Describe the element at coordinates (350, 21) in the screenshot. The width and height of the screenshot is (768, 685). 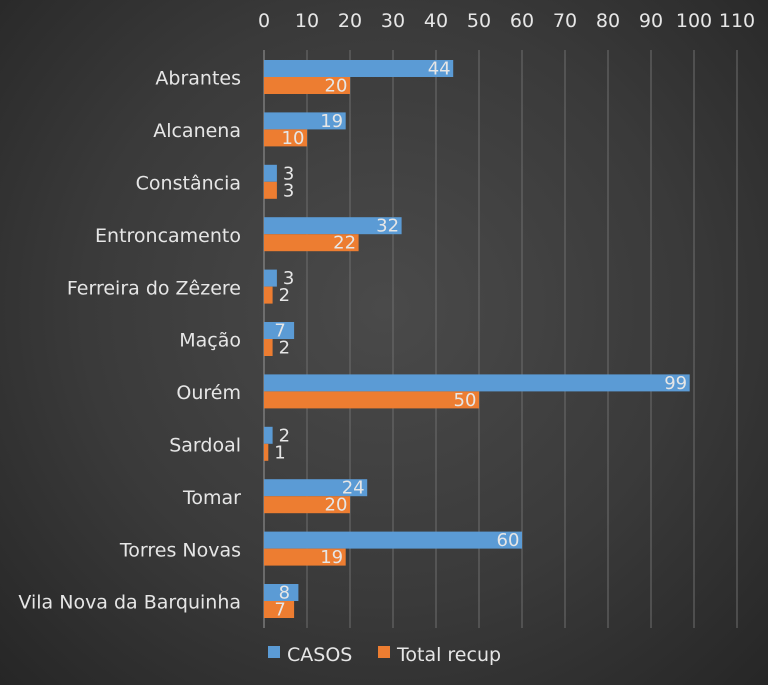
I see `x-tick-label: 20` at that location.